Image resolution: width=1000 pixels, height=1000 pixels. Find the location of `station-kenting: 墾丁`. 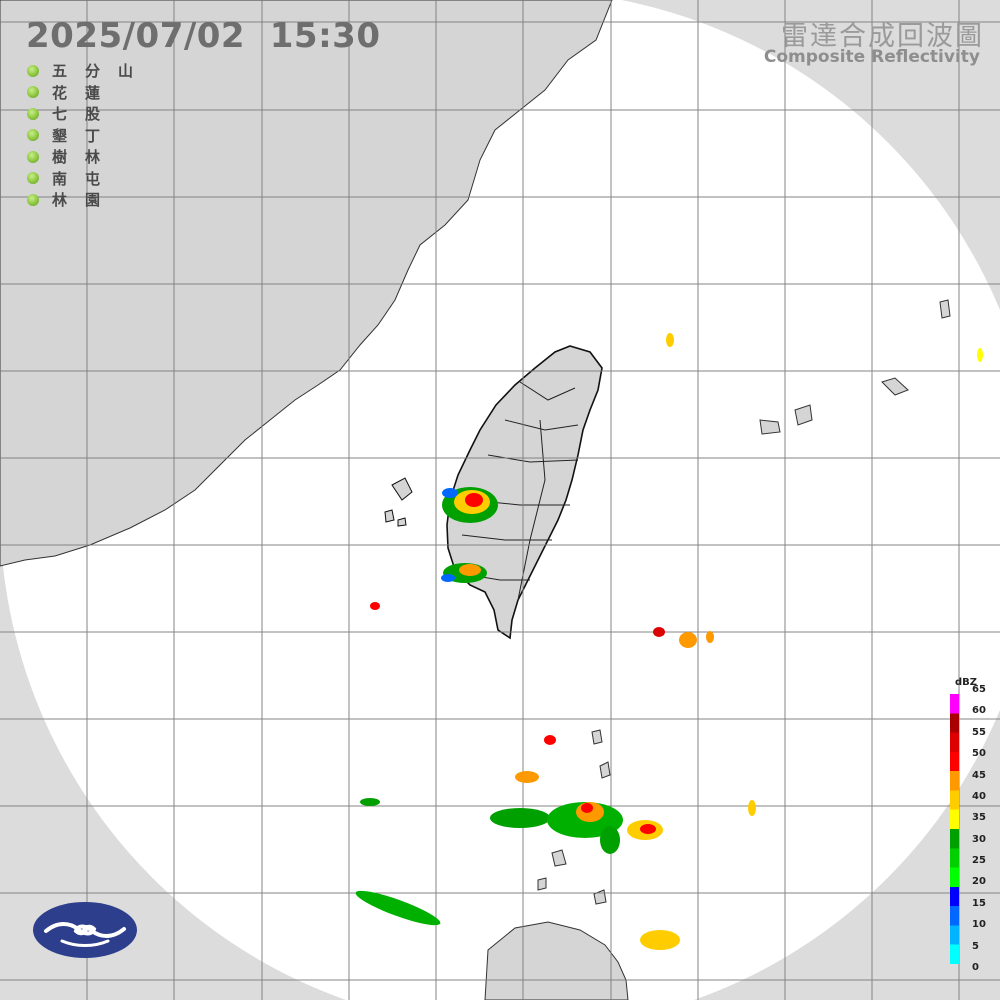

station-kenting: 墾丁 is located at coordinates (89, 136).